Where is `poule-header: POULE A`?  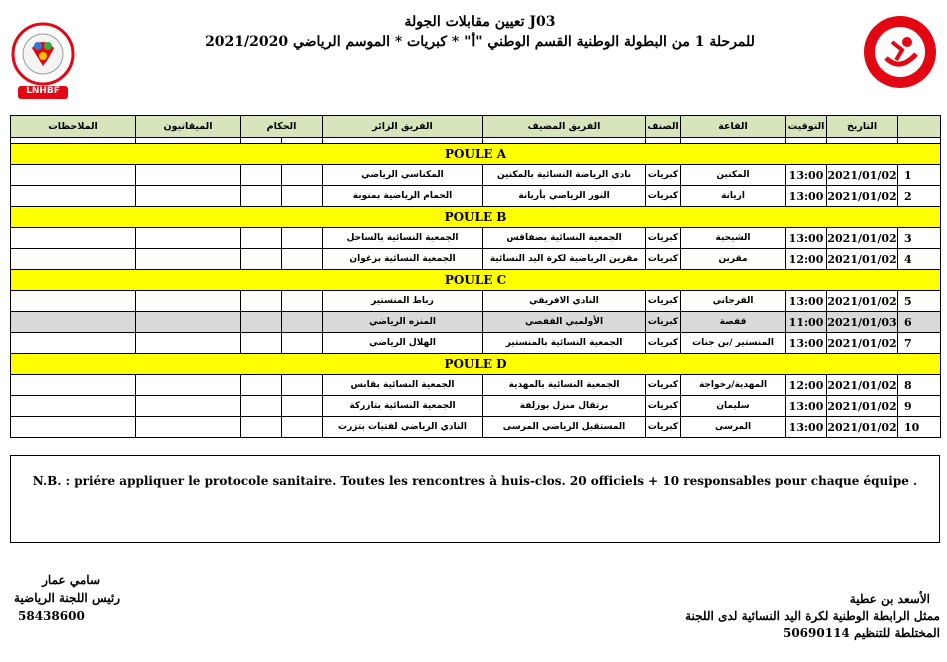
poule-header: POULE A is located at coordinates (475, 154).